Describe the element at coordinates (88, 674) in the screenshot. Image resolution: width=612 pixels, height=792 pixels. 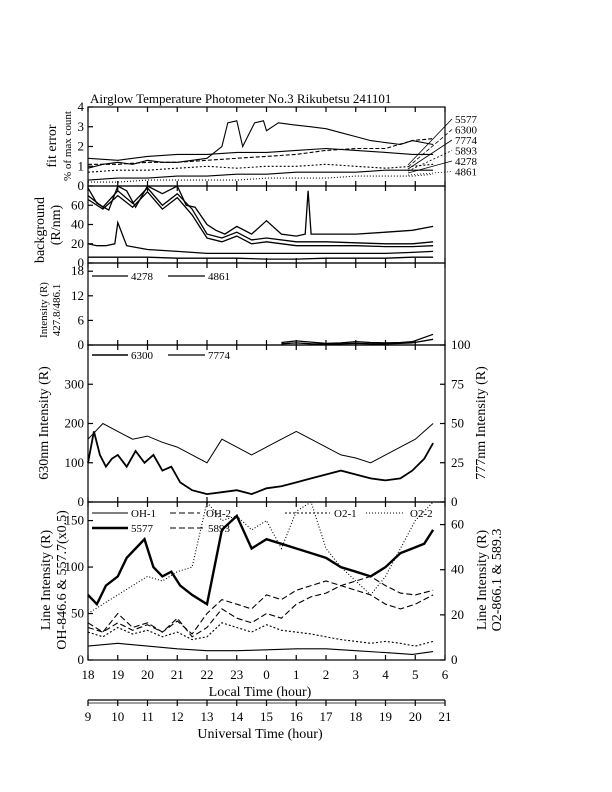
I see `local-time-tick: 18` at that location.